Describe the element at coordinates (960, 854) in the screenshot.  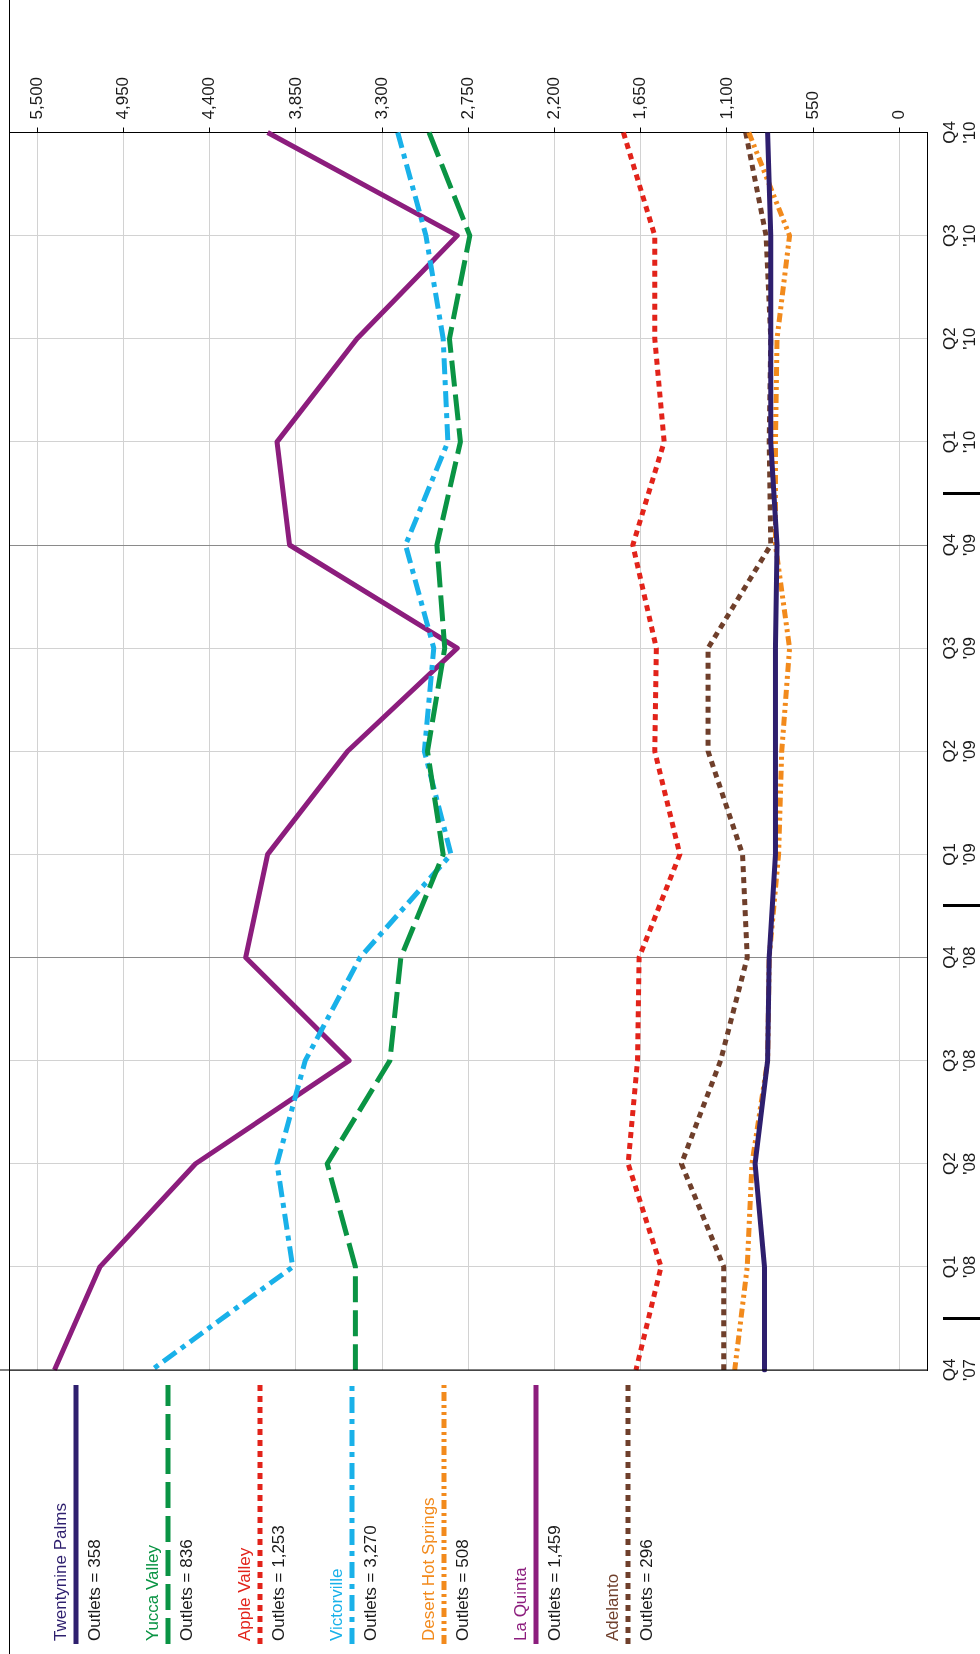
I see `y-tick-label: Q1 '09` at that location.